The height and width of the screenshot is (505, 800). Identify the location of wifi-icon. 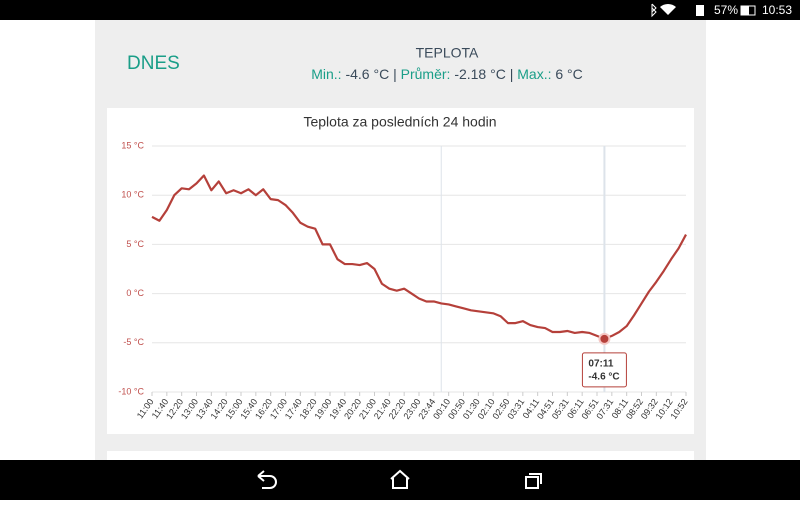
(668, 9).